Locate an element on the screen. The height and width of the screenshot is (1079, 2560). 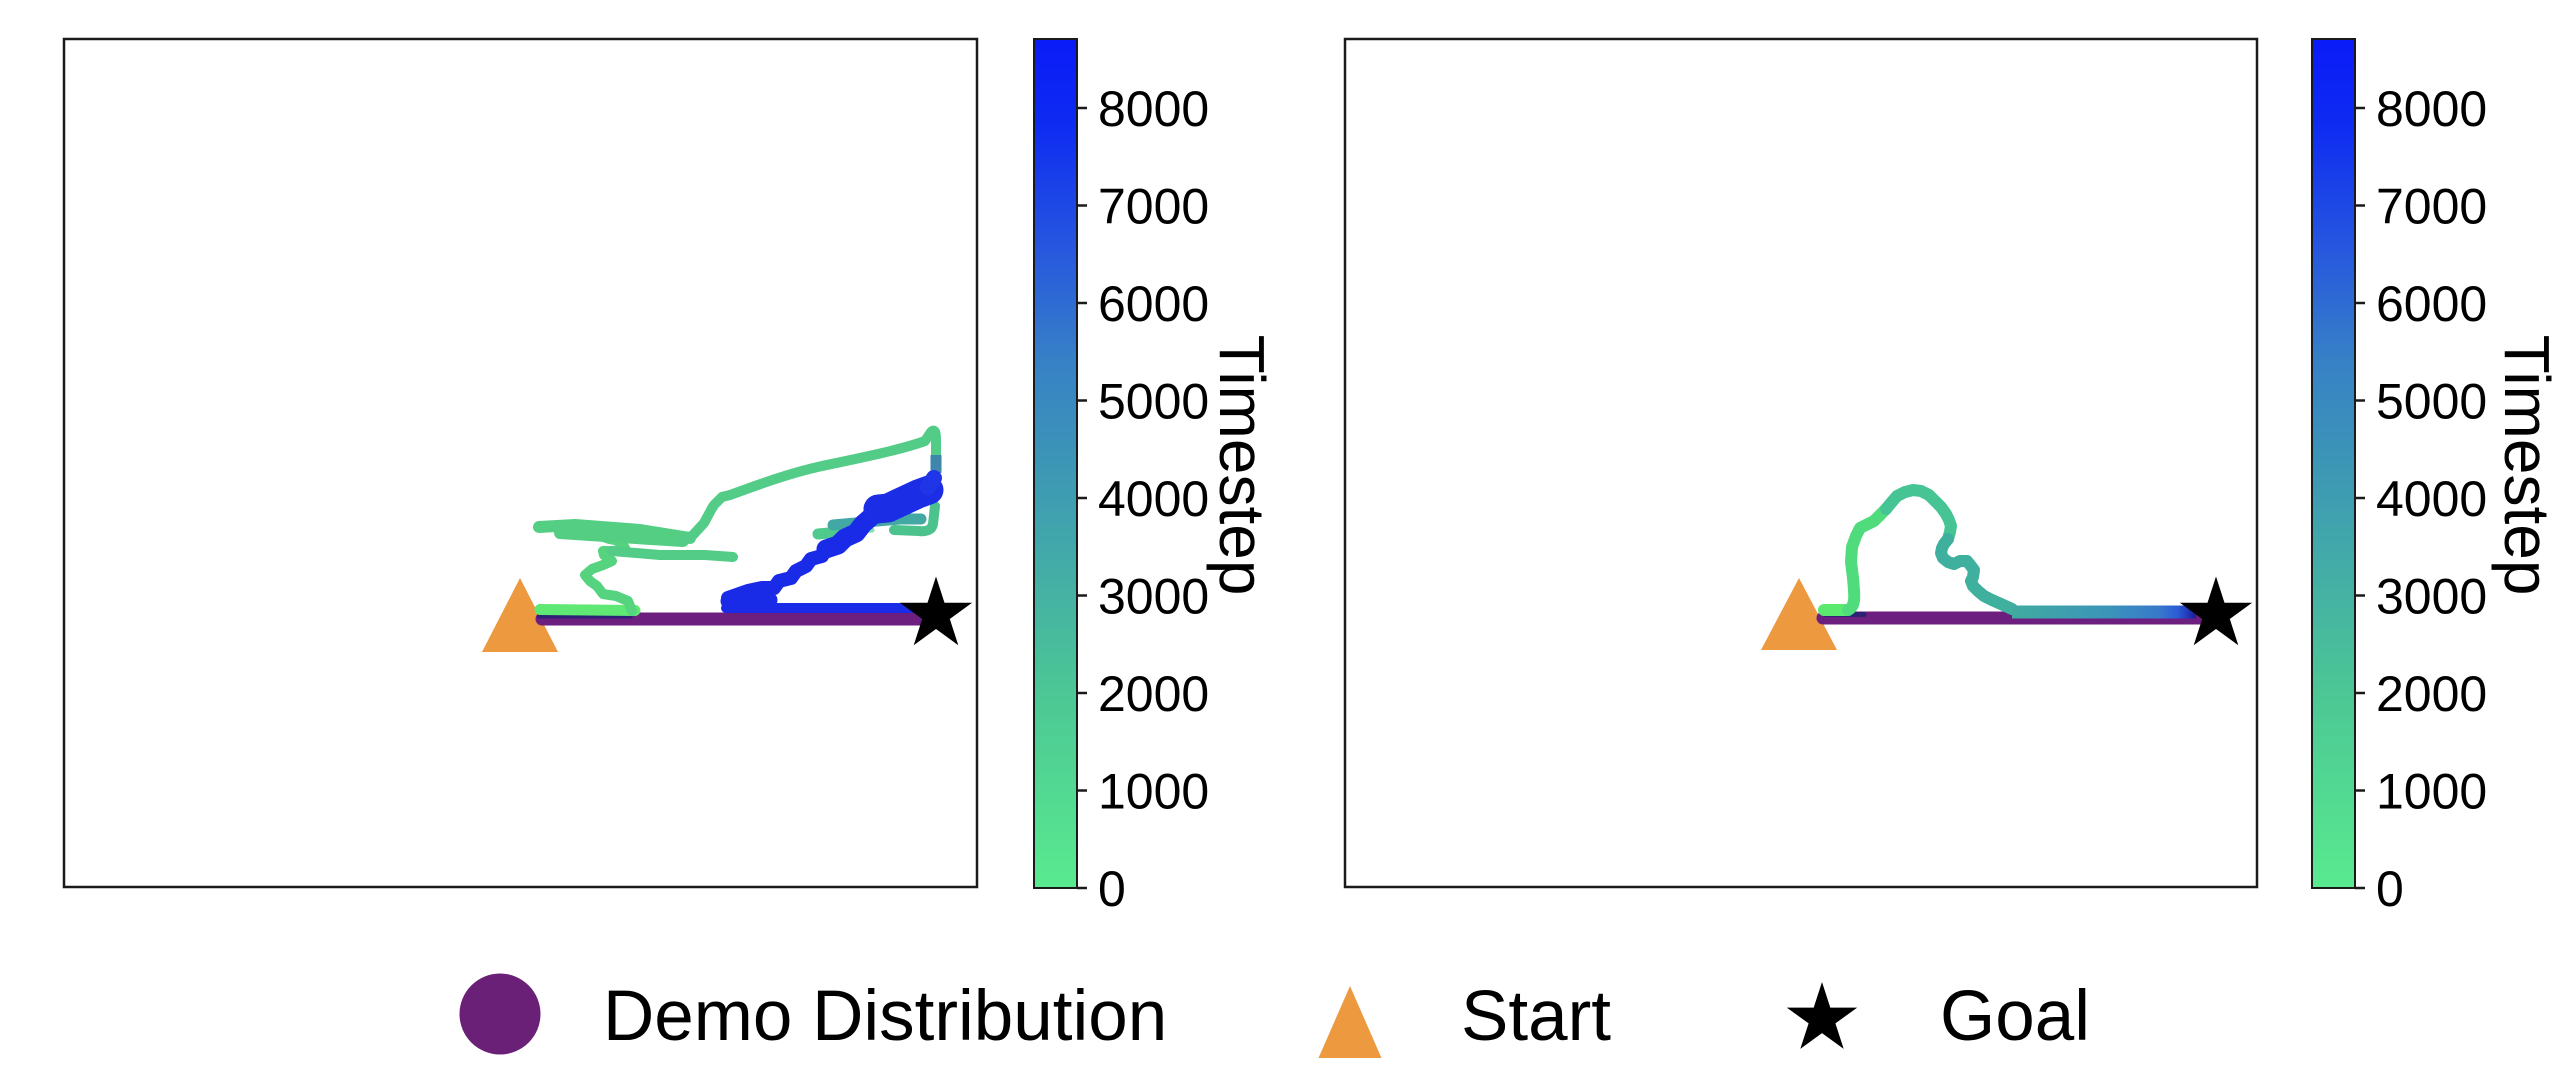
svg-text: Goal is located at coordinates (2015, 1016).